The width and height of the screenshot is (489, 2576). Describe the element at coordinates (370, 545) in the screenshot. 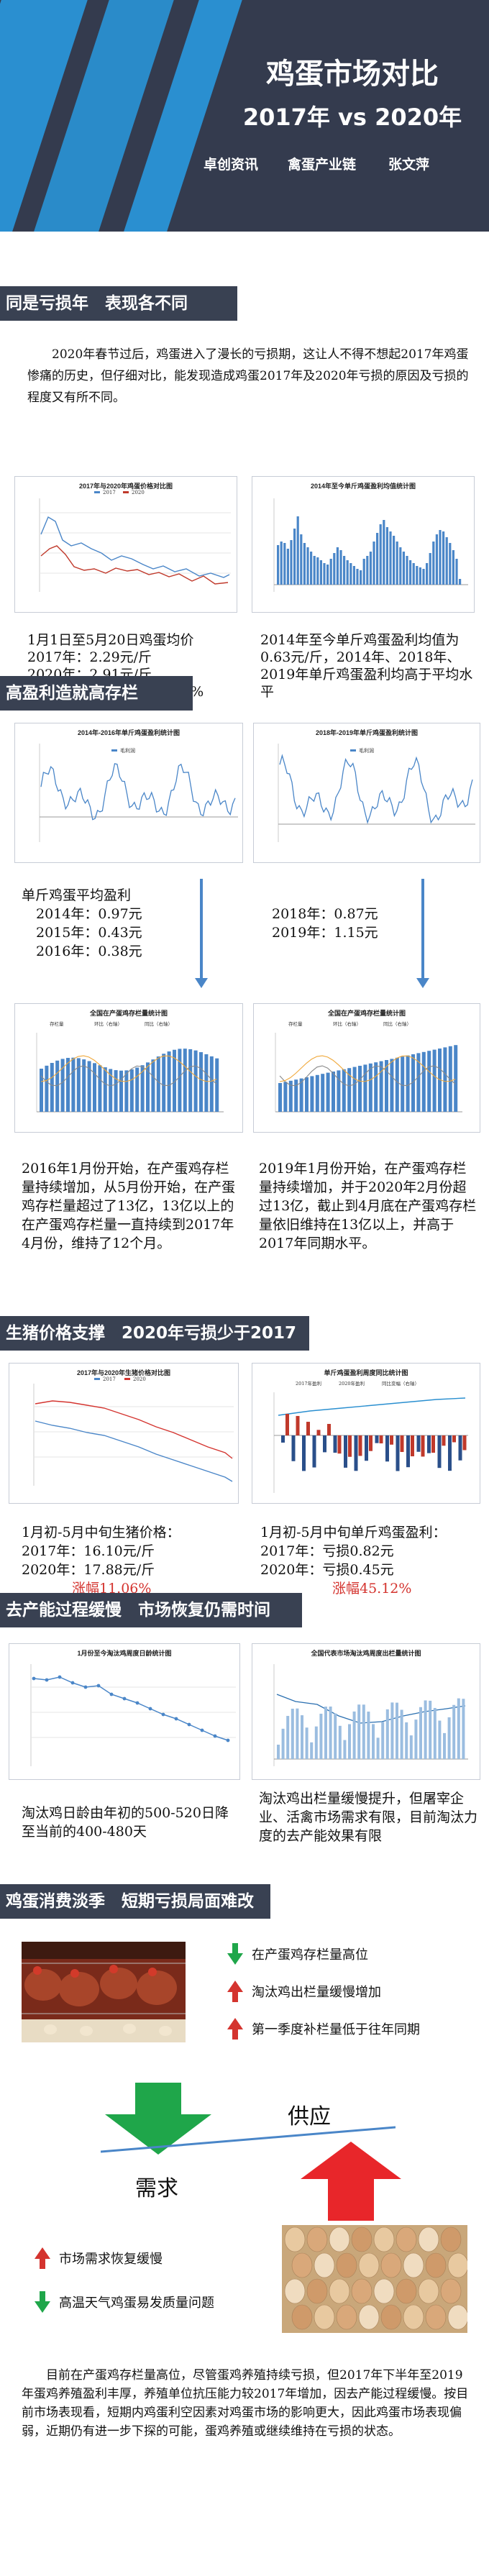

I see `bar-chart` at that location.